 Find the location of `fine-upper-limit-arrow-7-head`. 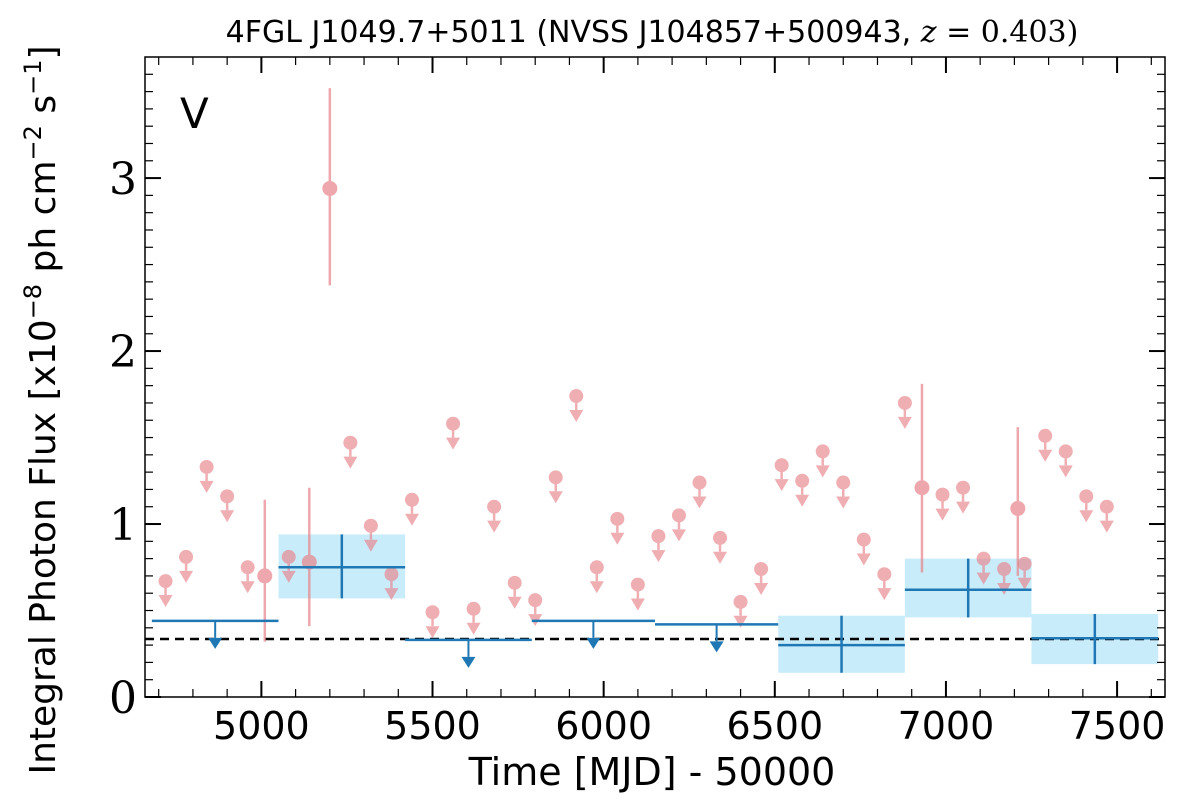

fine-upper-limit-arrow-7-head is located at coordinates (370, 545).